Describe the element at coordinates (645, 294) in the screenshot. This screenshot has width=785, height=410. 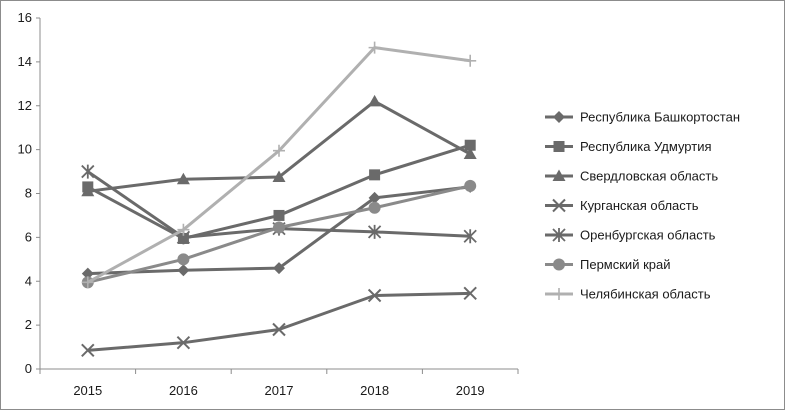
I see `legend-label-7: Челябинская область` at that location.